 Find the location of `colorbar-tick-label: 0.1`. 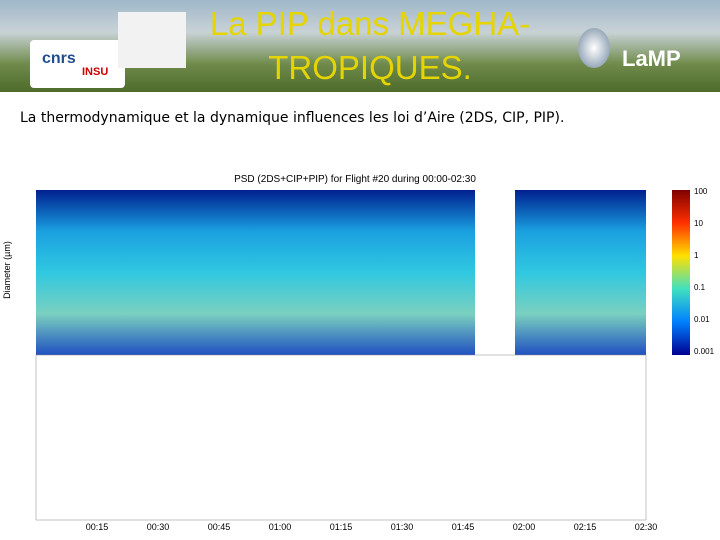

colorbar-tick-label: 0.1 is located at coordinates (700, 287).